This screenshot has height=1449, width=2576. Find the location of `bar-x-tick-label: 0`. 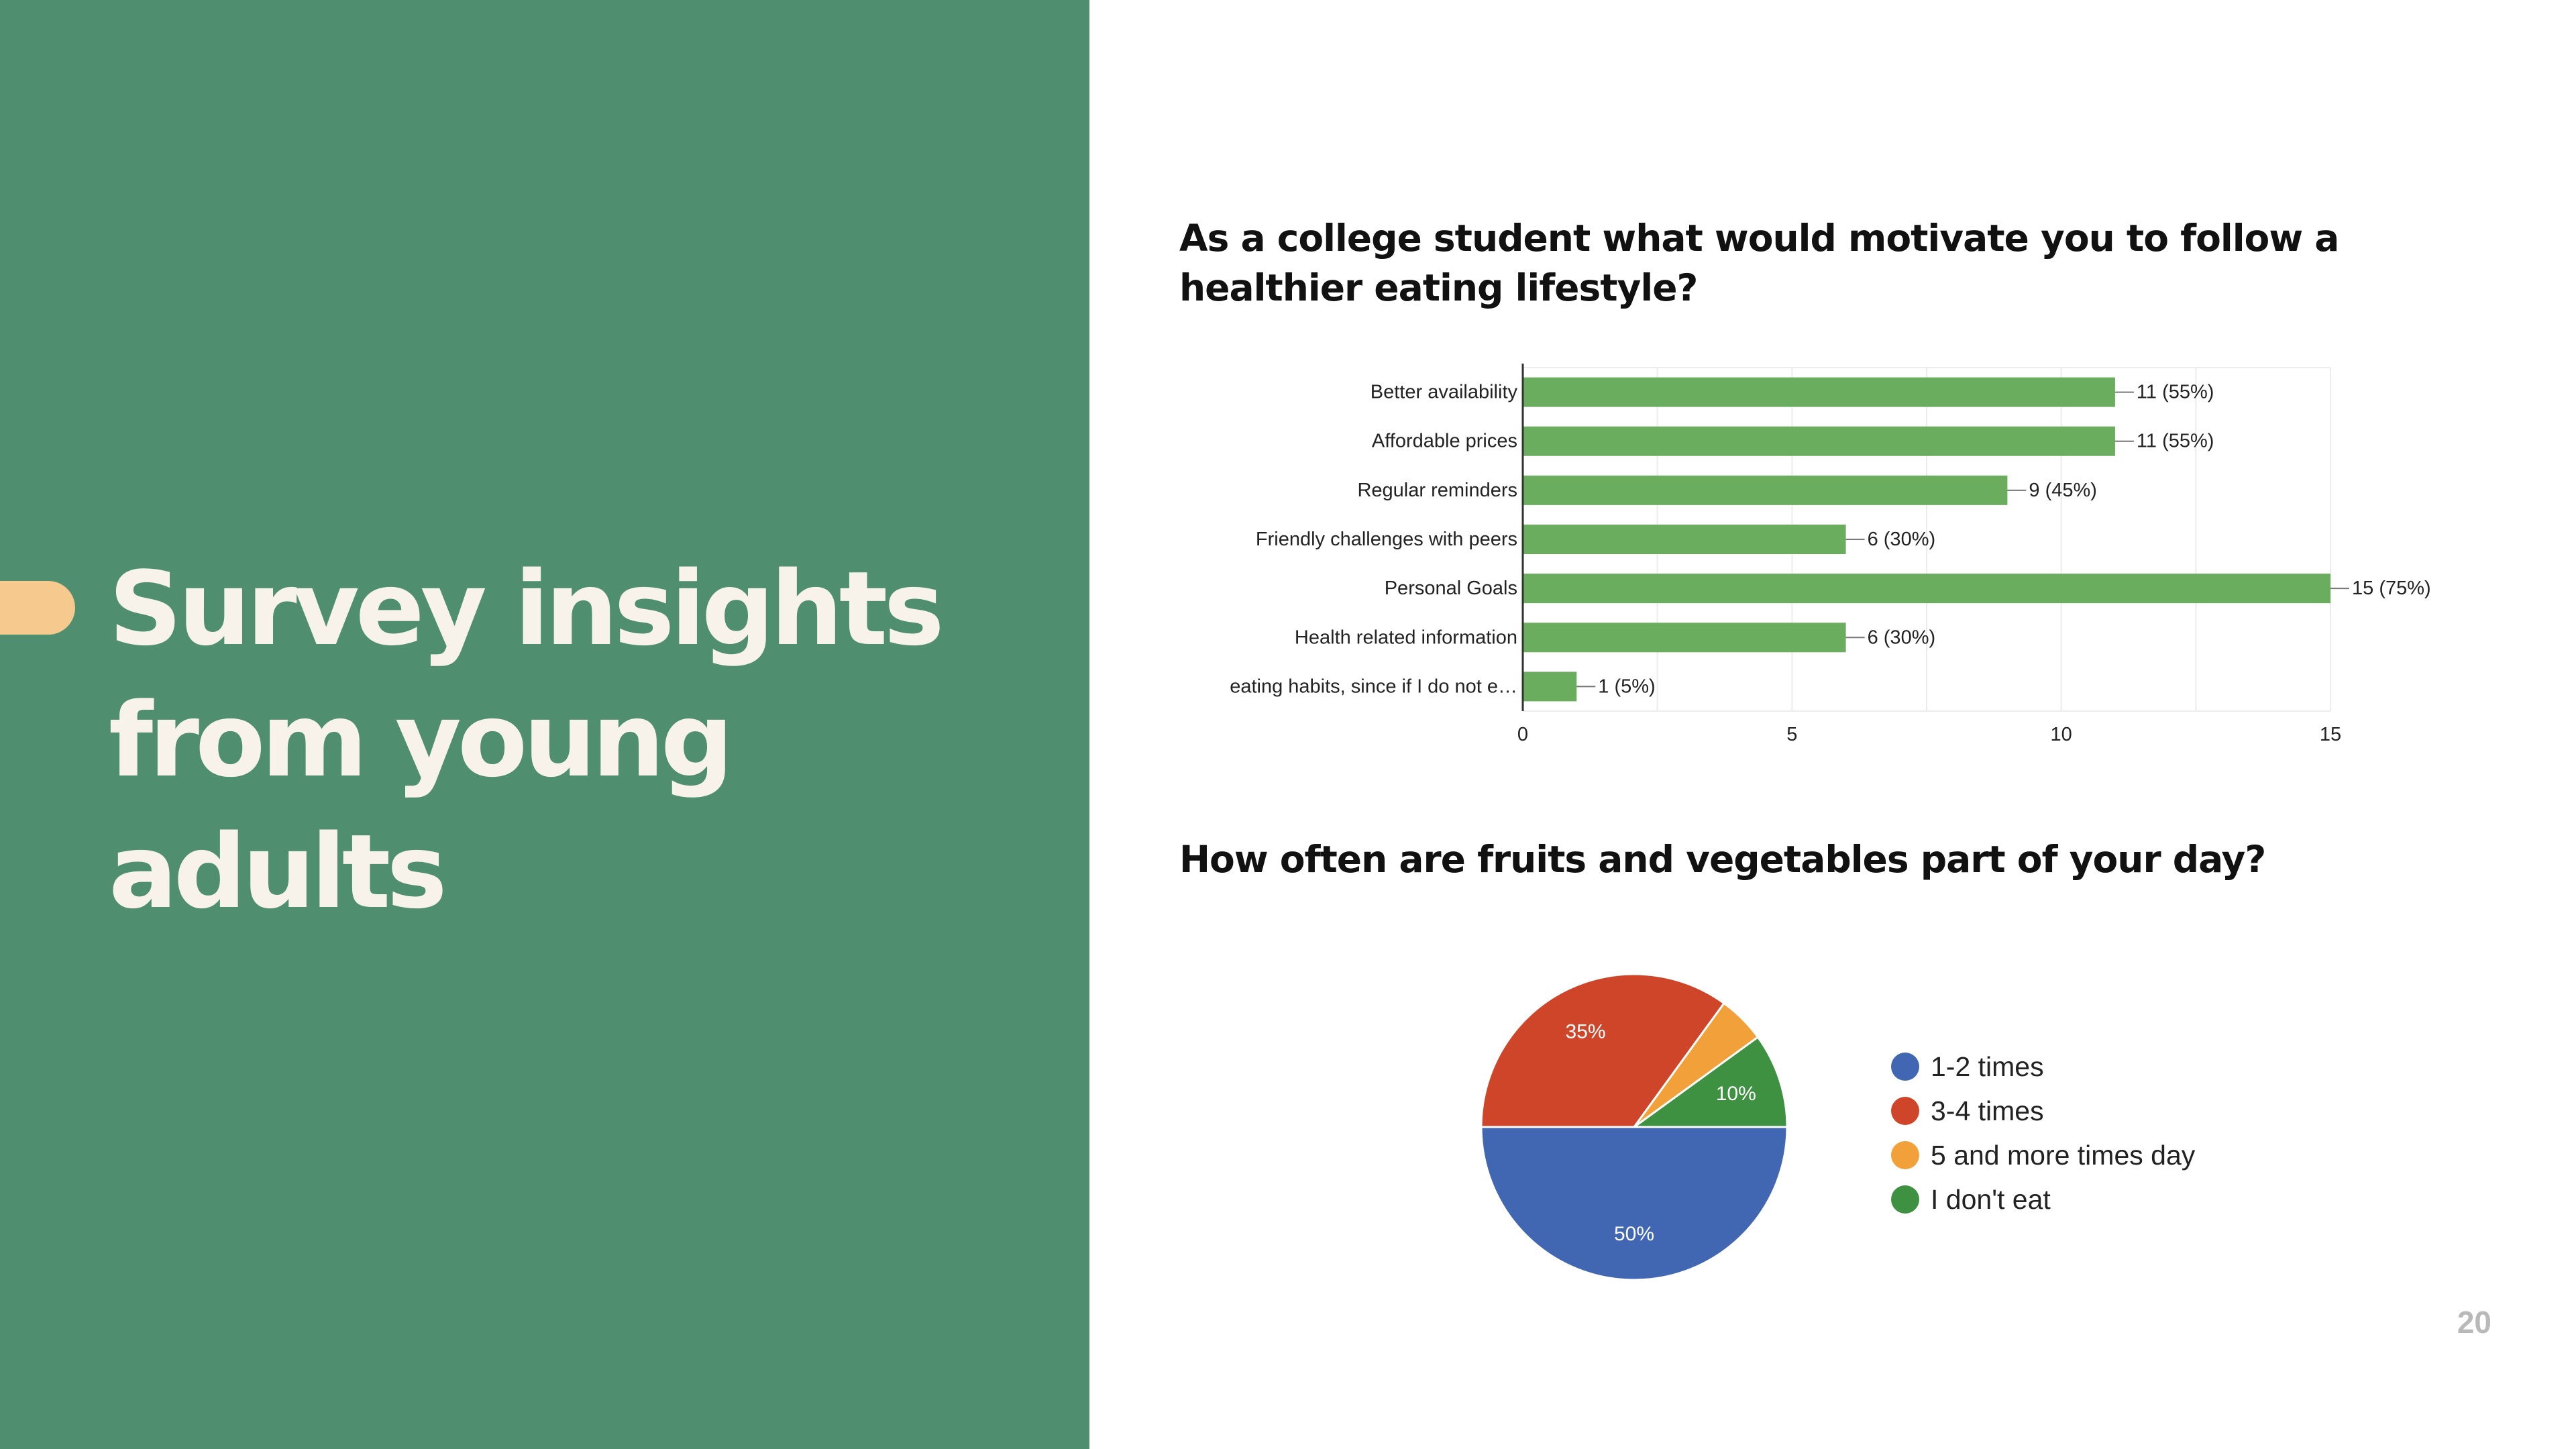

bar-x-tick-label: 0 is located at coordinates (1522, 734).